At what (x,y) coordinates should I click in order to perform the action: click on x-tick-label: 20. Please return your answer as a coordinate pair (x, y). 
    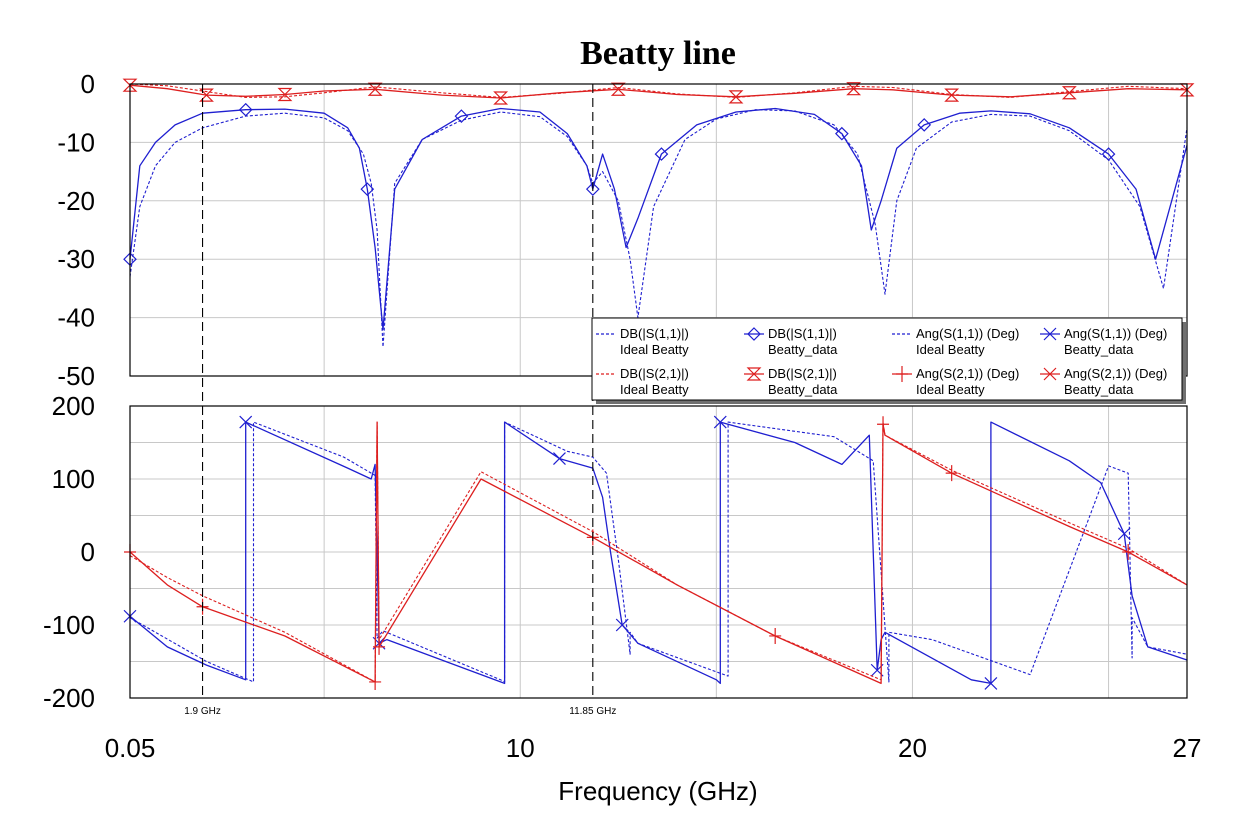
    Looking at the image, I should click on (912, 748).